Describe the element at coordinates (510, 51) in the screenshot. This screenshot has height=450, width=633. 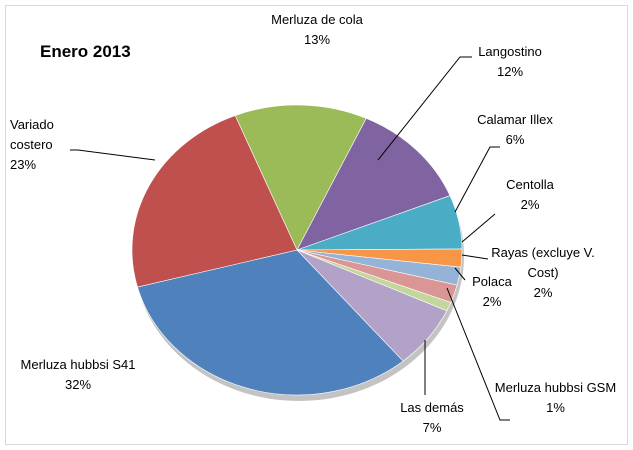
I see `label-name: Langostino` at that location.